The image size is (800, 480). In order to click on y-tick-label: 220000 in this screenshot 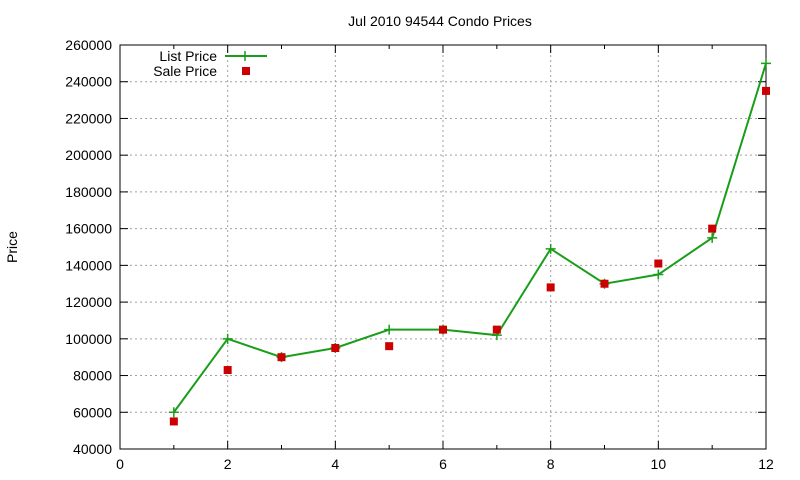, I will do `click(88, 118)`.